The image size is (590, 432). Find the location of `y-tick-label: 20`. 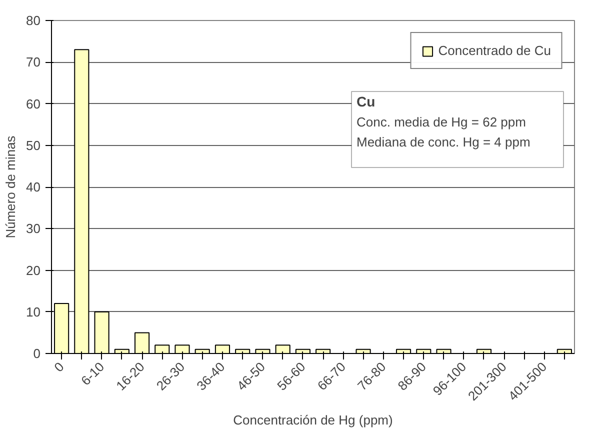

y-tick-label: 20 is located at coordinates (33, 270).